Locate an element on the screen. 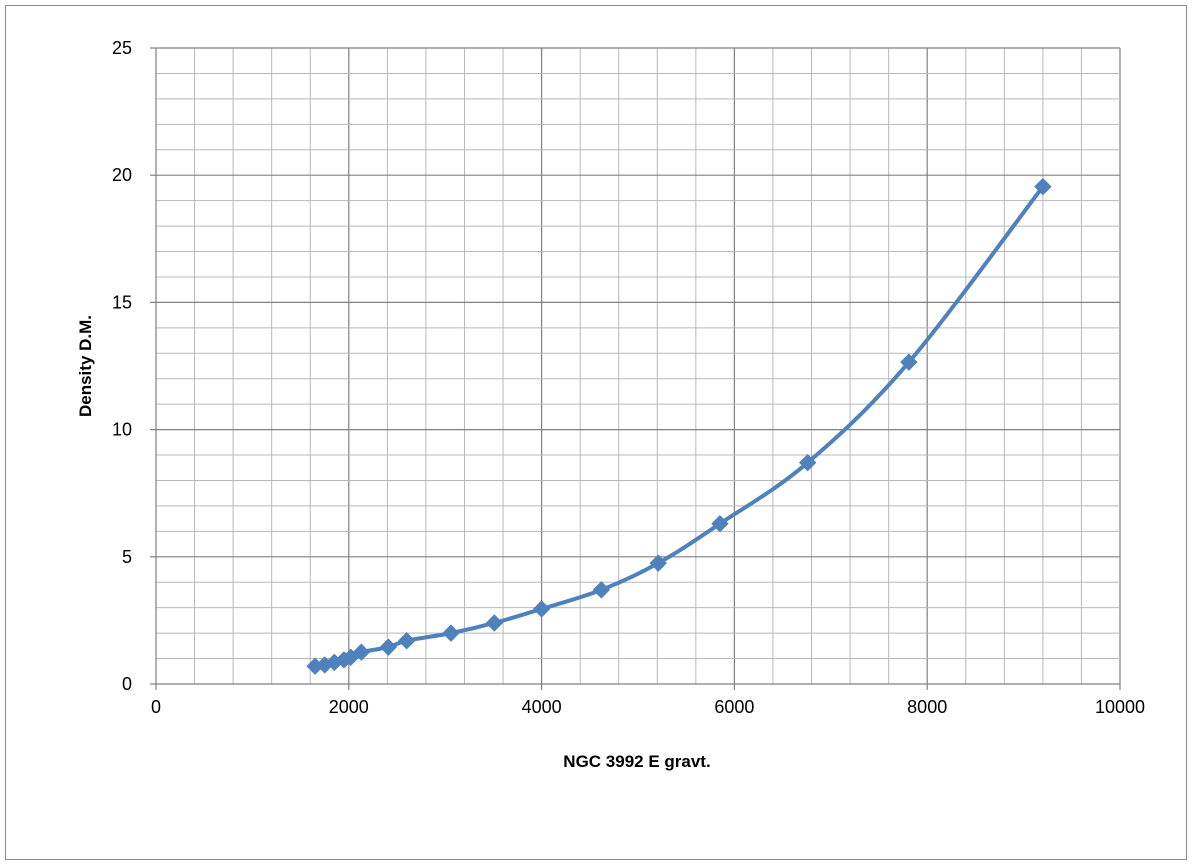 The height and width of the screenshot is (865, 1192). x-axis-title: NGC 3992 E gravt. is located at coordinates (636, 761).